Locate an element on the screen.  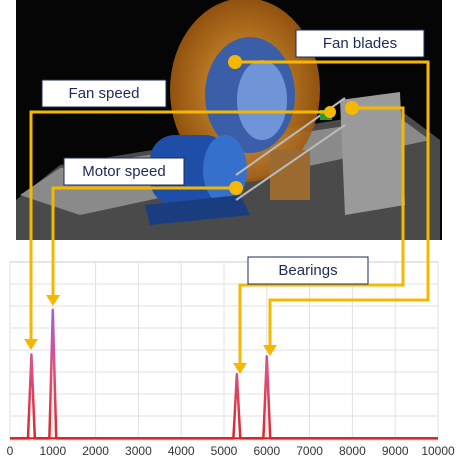
x-tick-label: 0 is located at coordinates (10, 451).